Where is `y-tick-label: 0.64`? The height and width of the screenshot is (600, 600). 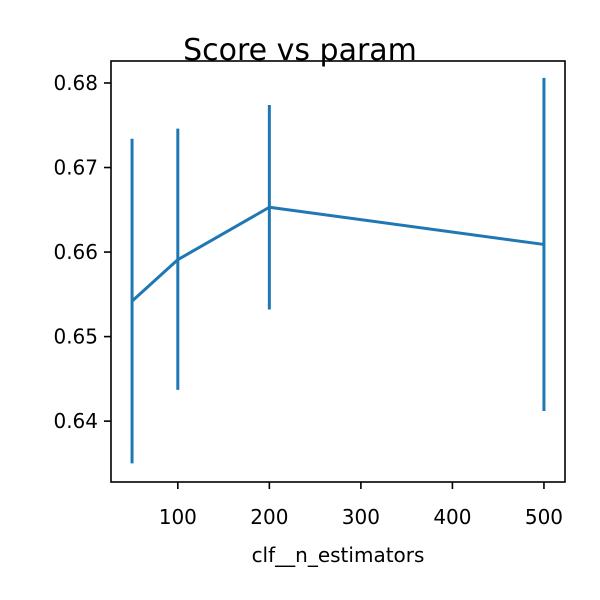
y-tick-label: 0.64 is located at coordinates (75, 421).